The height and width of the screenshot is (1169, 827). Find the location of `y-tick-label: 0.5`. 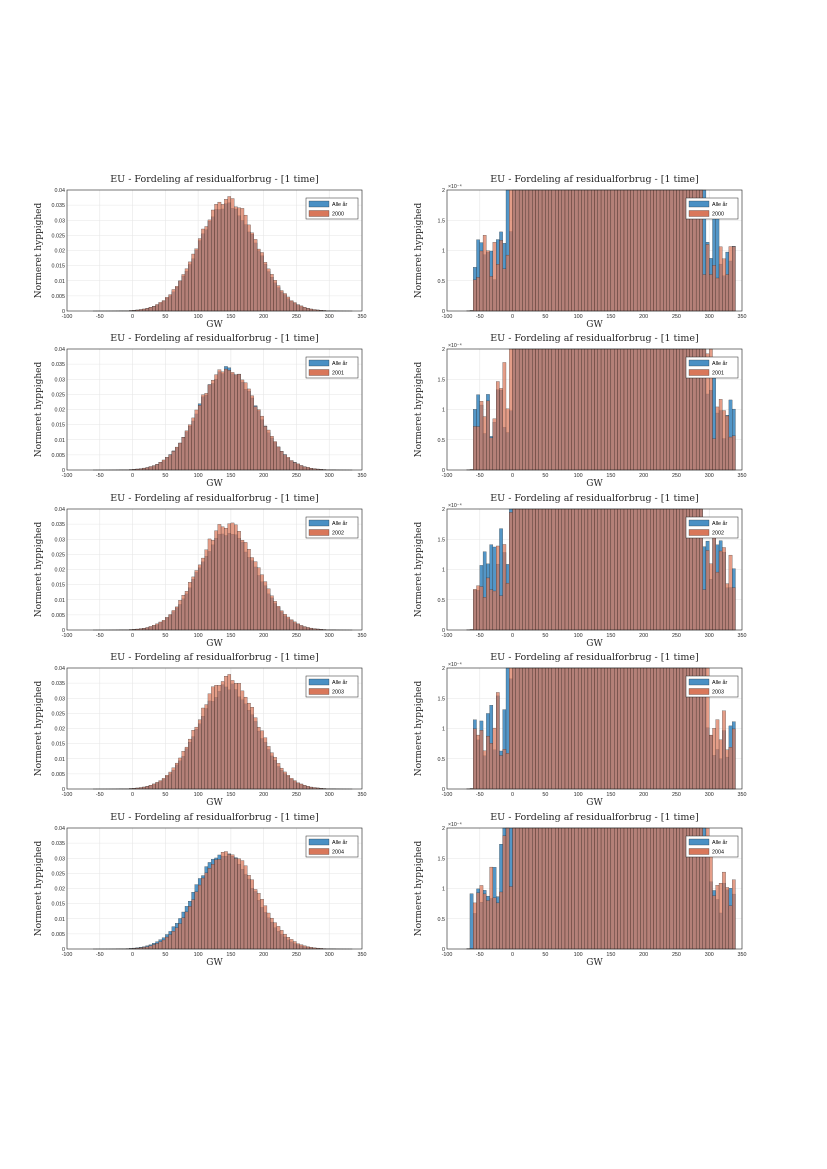

y-tick-label: 0.5 is located at coordinates (442, 441).